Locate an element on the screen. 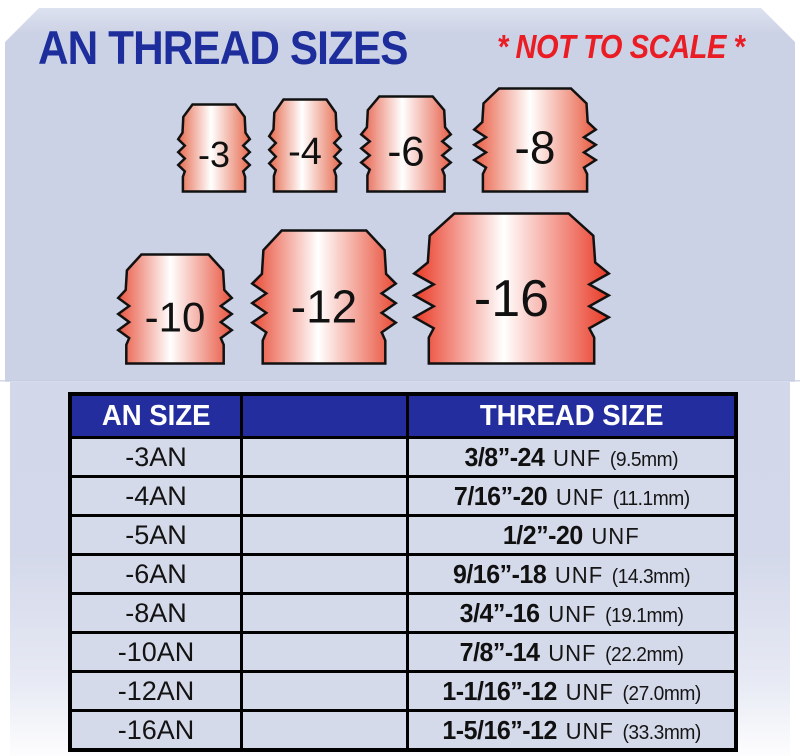 This screenshot has width=800, height=756. an-size-value: -6AN is located at coordinates (156, 573).